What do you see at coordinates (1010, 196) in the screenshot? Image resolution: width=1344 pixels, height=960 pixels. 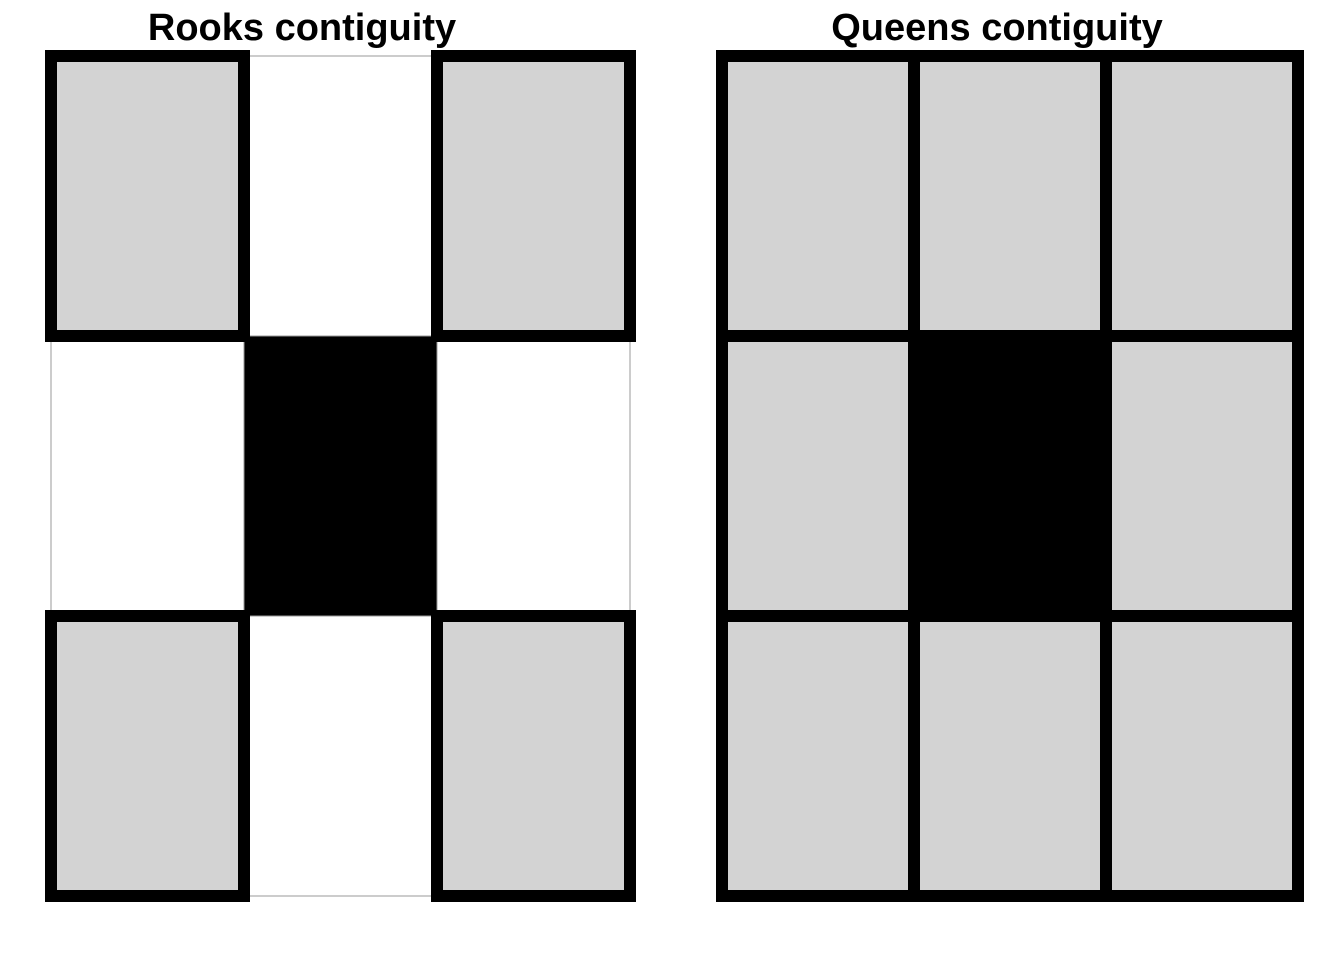 I see `queens-cell-neighbor-r0c1` at bounding box center [1010, 196].